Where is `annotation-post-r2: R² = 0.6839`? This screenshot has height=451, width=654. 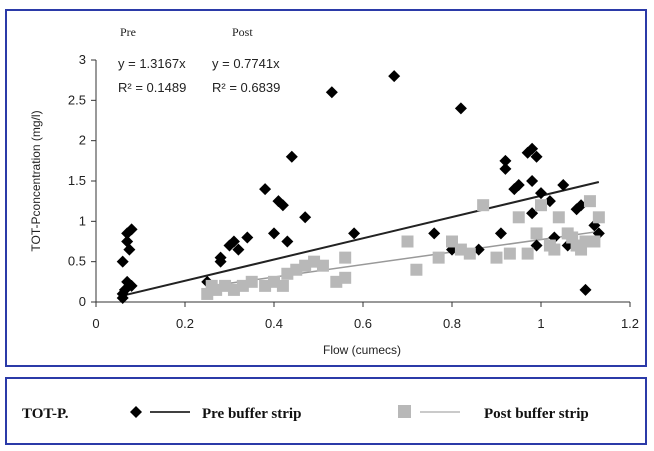
annotation-post-r2: R² = 0.6839 is located at coordinates (246, 87).